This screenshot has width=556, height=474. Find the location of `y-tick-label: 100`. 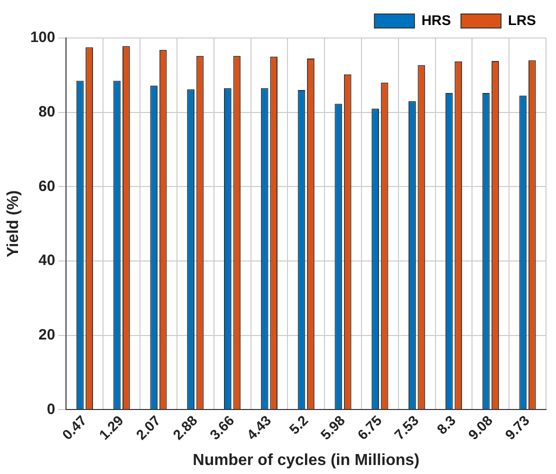

y-tick-label: 100 is located at coordinates (43, 37).